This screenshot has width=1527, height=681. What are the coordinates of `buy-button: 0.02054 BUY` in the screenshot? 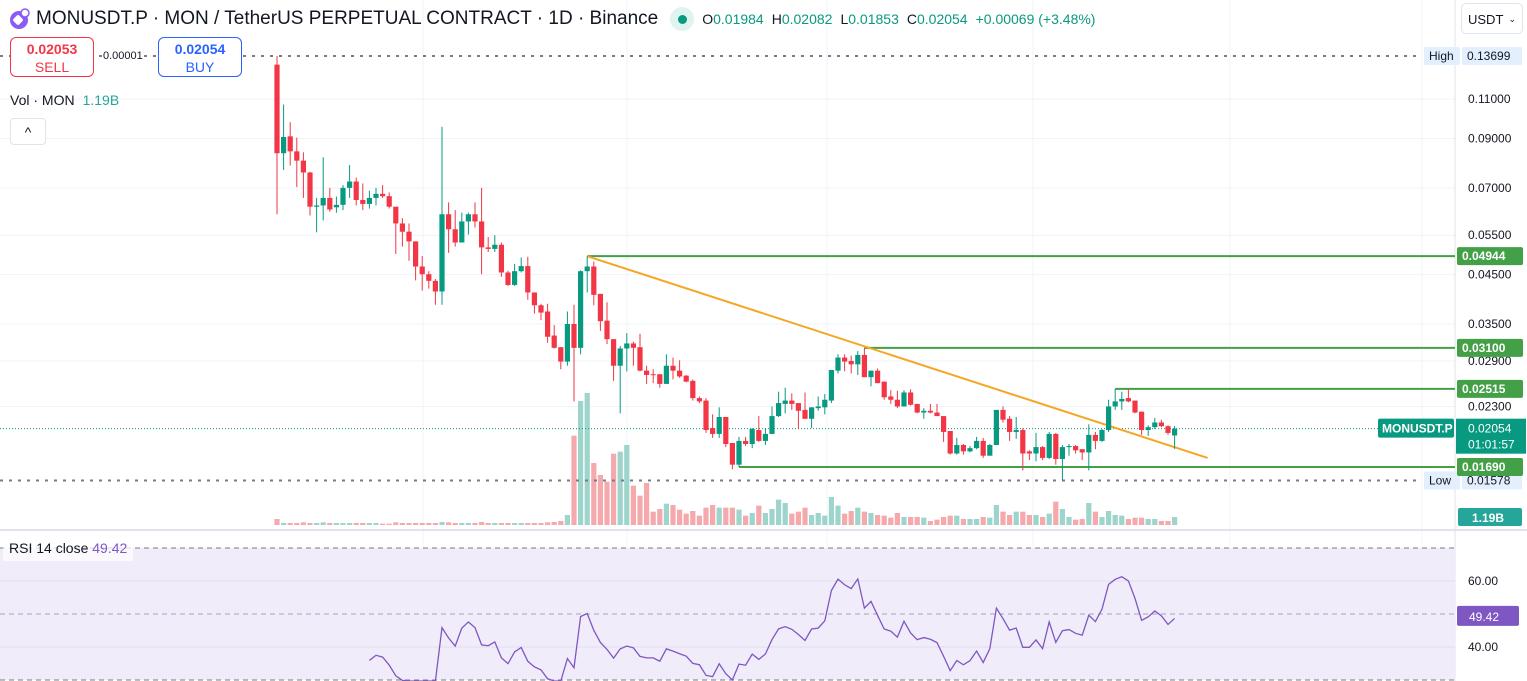 It's located at (200, 57).